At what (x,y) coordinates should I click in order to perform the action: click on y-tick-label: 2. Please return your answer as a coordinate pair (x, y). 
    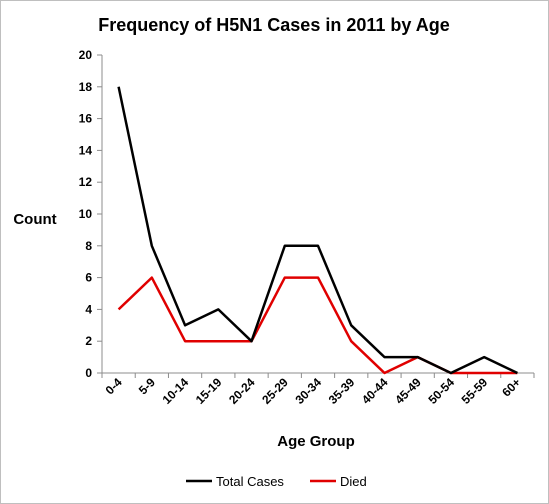
    Looking at the image, I should click on (88, 341).